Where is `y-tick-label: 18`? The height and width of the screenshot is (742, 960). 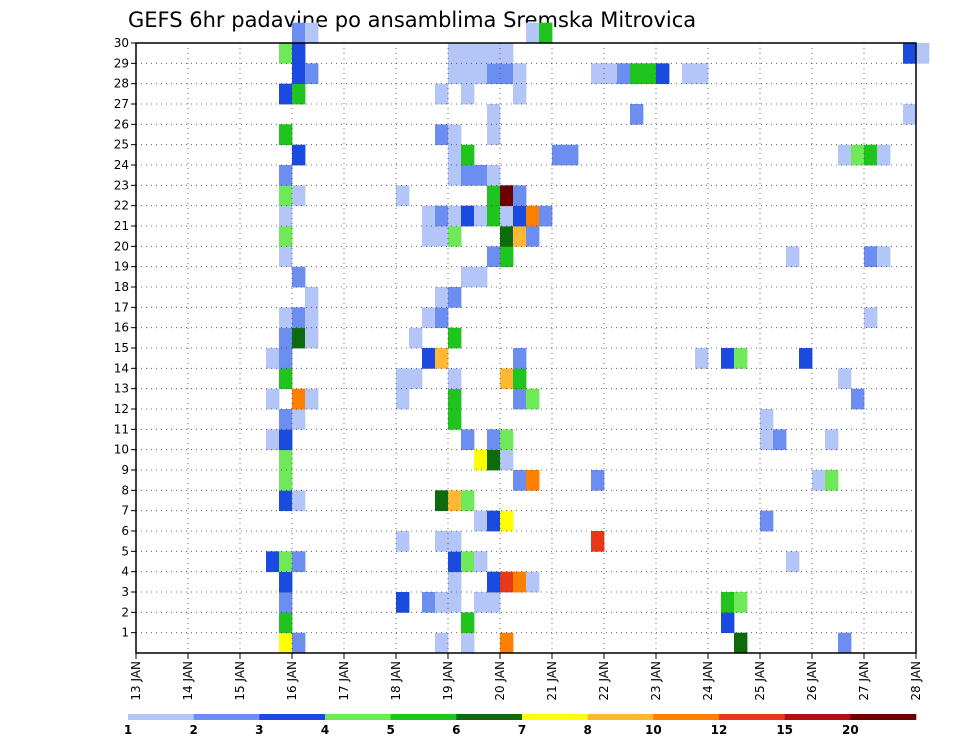
y-tick-label: 18 is located at coordinates (121, 287).